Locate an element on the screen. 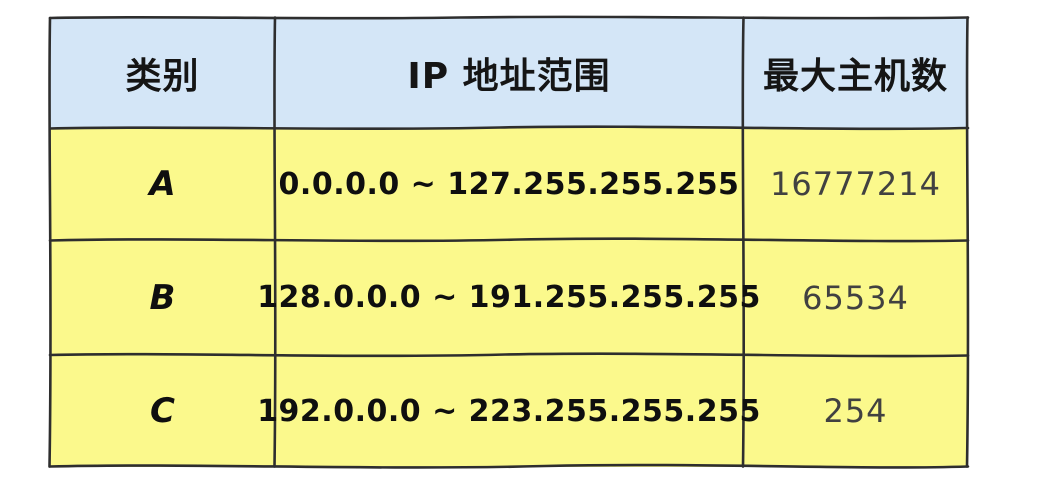 Image resolution: width=1046 pixels, height=491 pixels. cell-class-letter: B is located at coordinates (162, 297).